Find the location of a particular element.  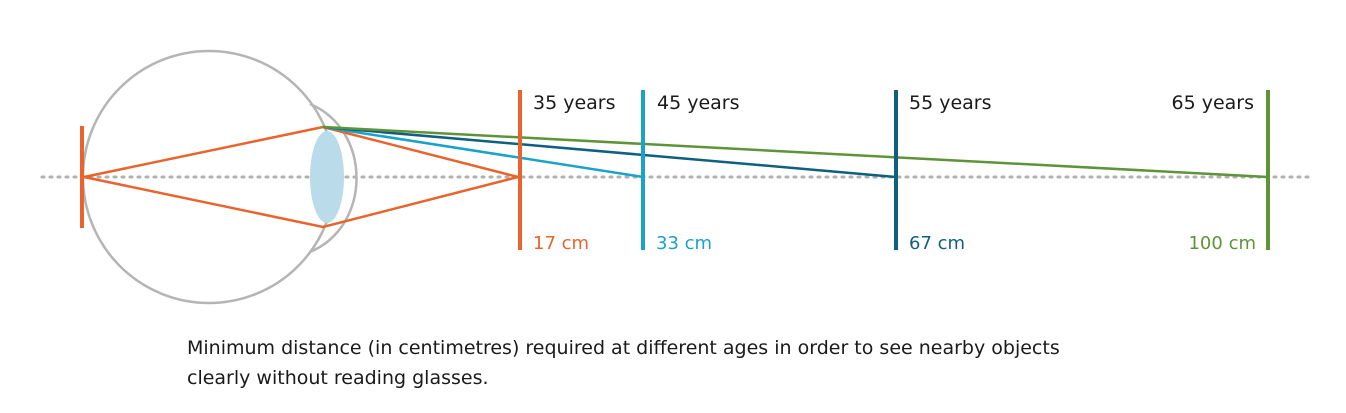

lens is located at coordinates (327, 177).